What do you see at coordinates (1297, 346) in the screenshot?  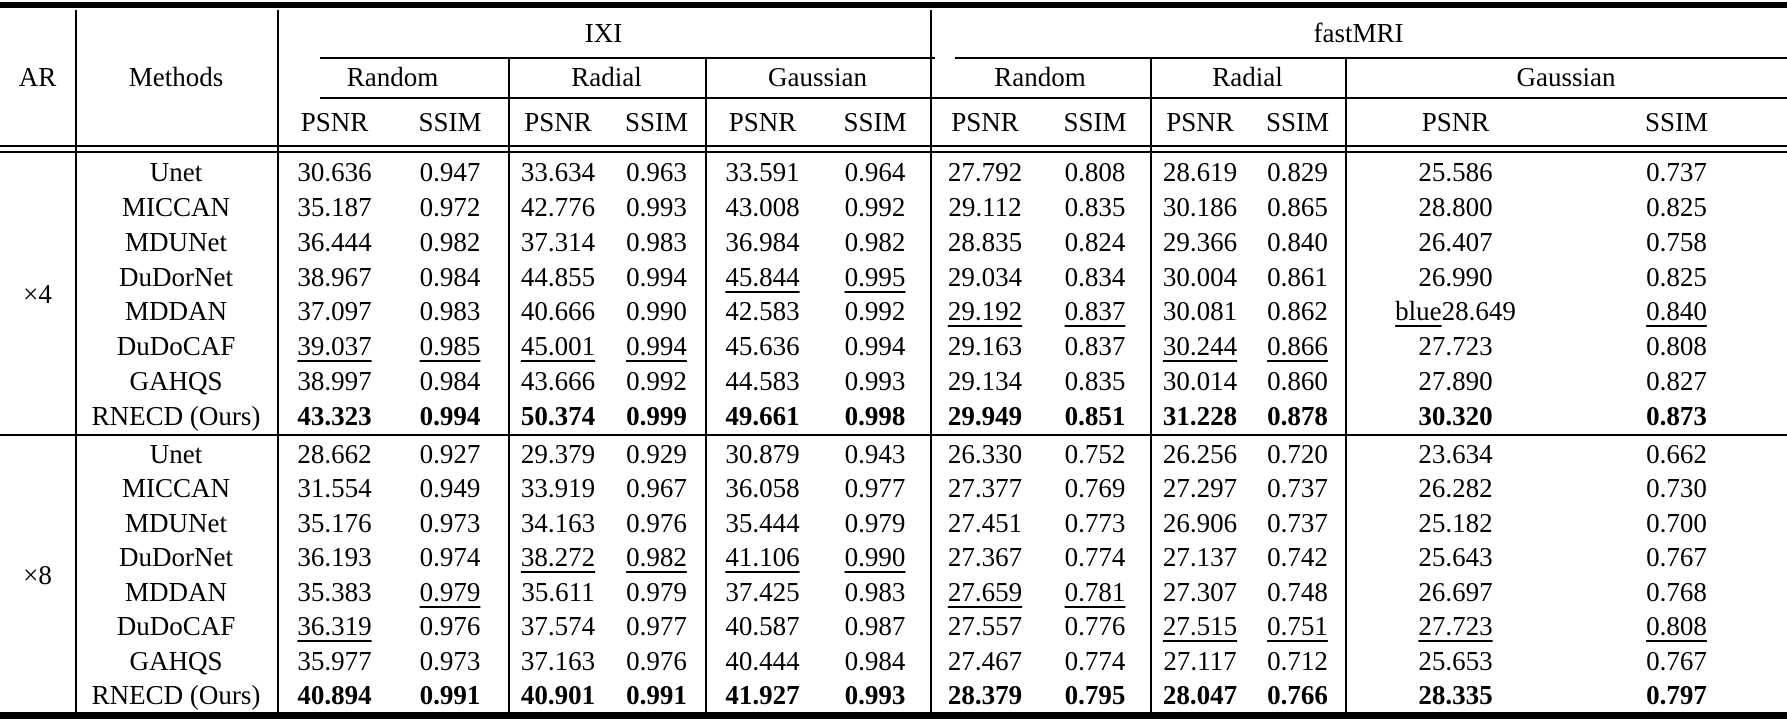 I see `value-cell: 0.866` at bounding box center [1297, 346].